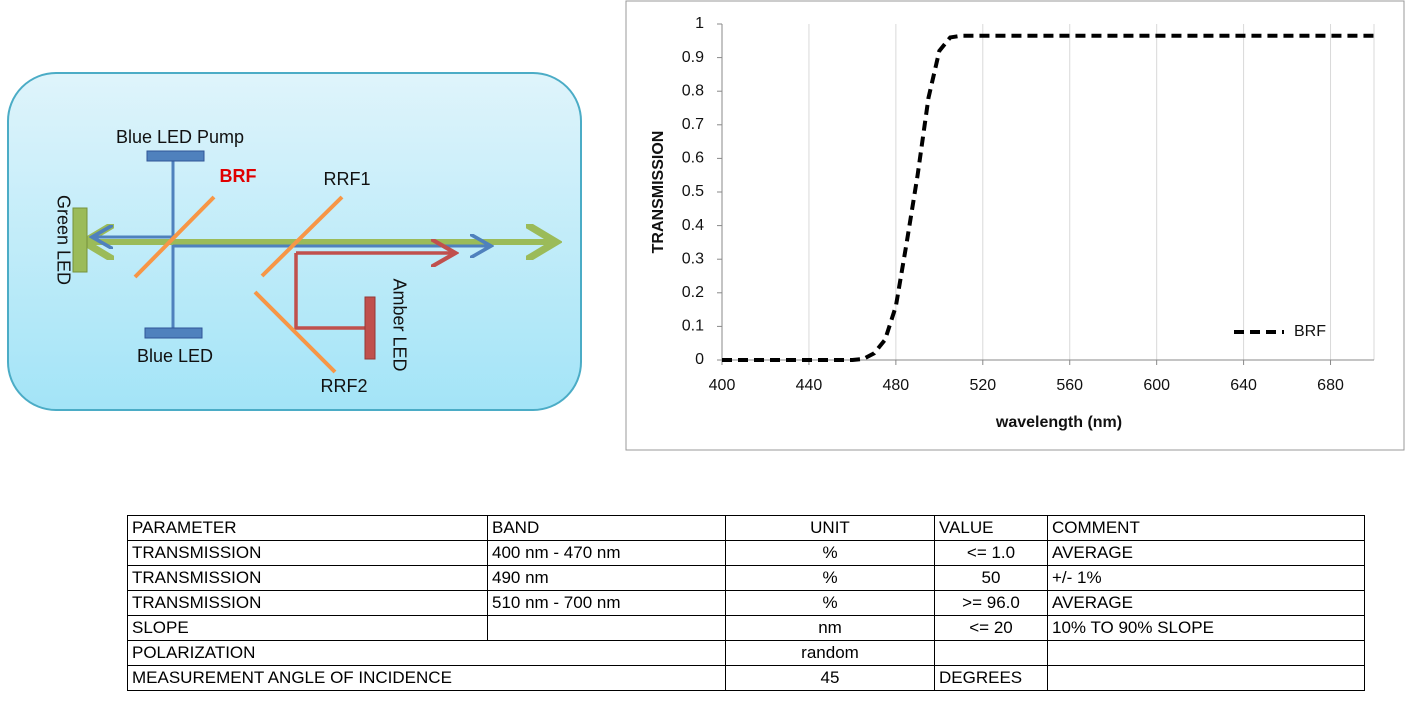  Describe the element at coordinates (991, 628) in the screenshot. I see `cell: <= 20` at that location.